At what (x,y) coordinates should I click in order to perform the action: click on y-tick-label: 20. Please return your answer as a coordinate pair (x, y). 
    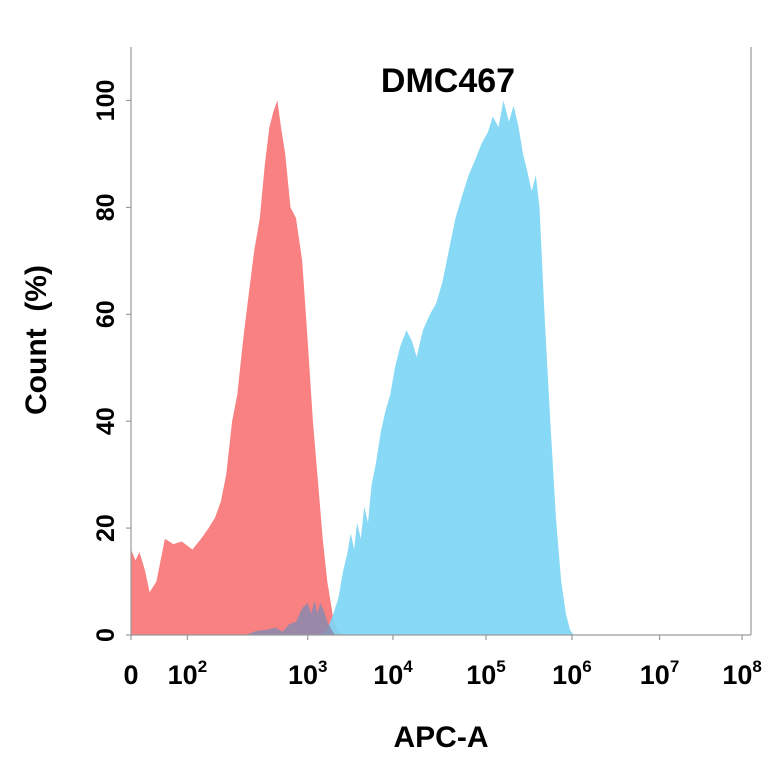
    Looking at the image, I should click on (106, 528).